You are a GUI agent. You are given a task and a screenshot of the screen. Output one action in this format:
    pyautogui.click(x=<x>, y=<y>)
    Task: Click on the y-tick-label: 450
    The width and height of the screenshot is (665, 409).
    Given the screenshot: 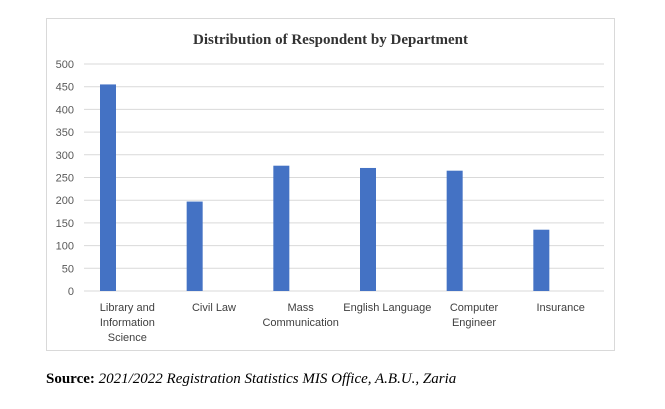 What is the action you would take?
    pyautogui.click(x=65, y=88)
    